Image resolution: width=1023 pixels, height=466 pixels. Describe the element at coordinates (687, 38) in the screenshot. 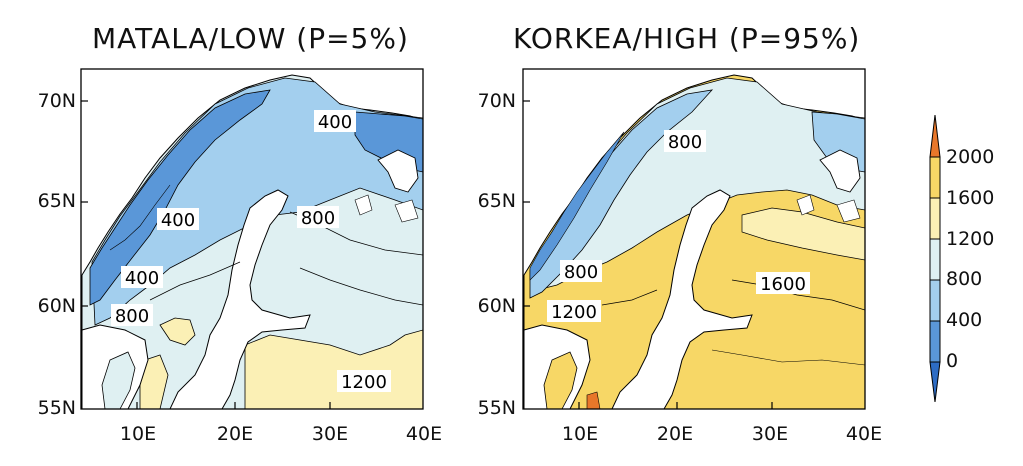

I see `right-panel-title: KORKEA/HIGH (P=95%)` at that location.